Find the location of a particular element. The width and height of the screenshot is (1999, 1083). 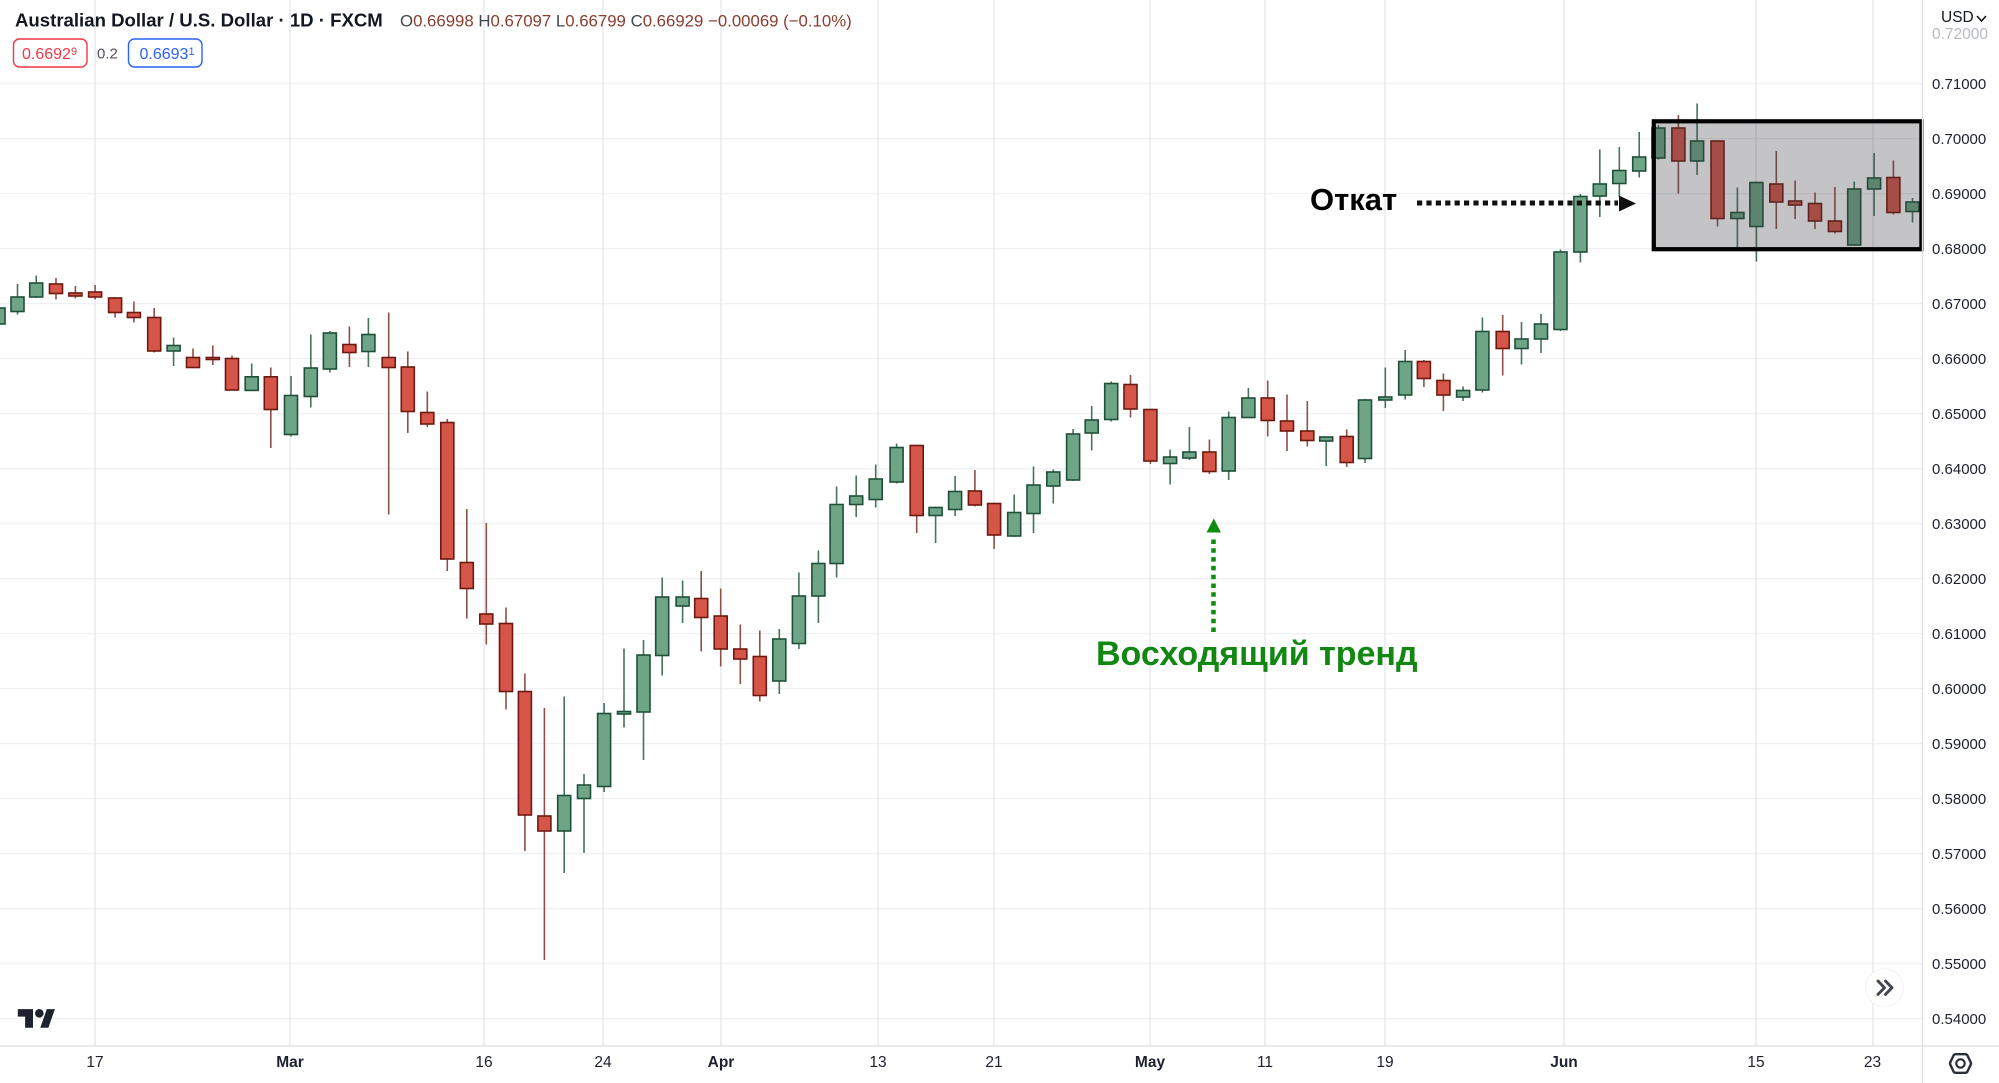

svg-text: 0.62000 is located at coordinates (1959, 579).